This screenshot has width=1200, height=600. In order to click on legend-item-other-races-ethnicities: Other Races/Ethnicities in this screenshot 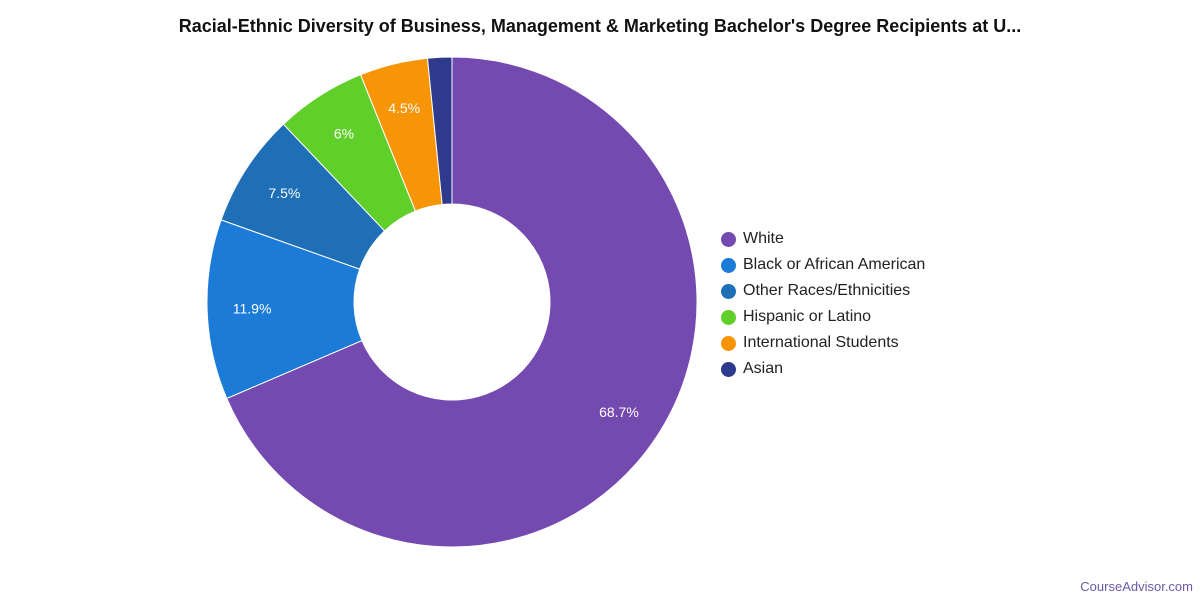, I will do `click(823, 291)`.